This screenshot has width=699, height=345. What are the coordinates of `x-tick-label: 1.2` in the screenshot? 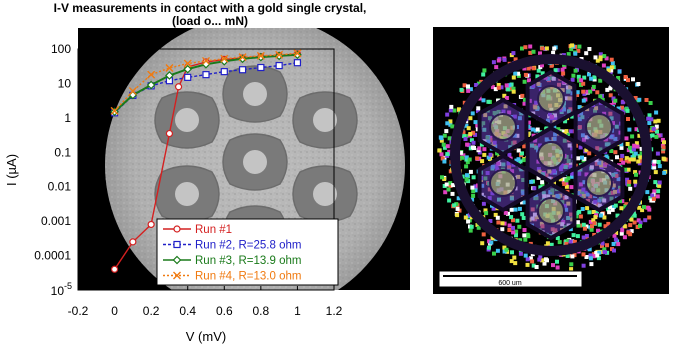 It's located at (334, 311).